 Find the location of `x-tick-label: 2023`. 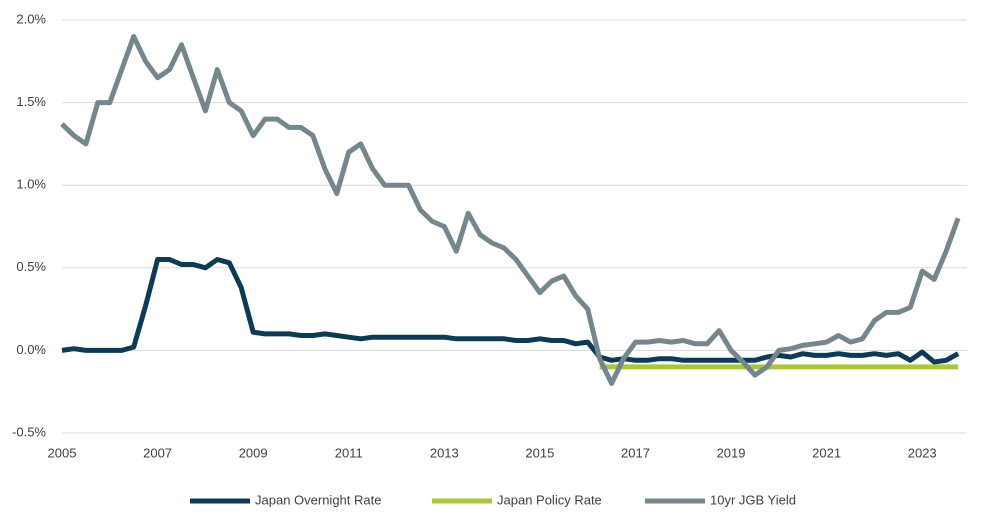

x-tick-label: 2023 is located at coordinates (922, 452).